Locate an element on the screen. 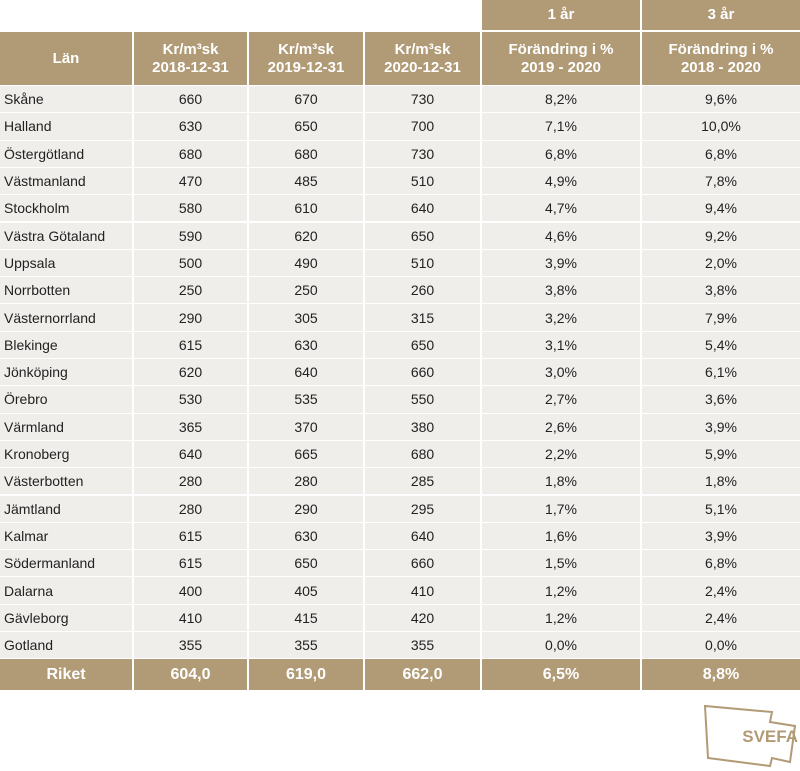  row-label: Dalarna is located at coordinates (66, 590).